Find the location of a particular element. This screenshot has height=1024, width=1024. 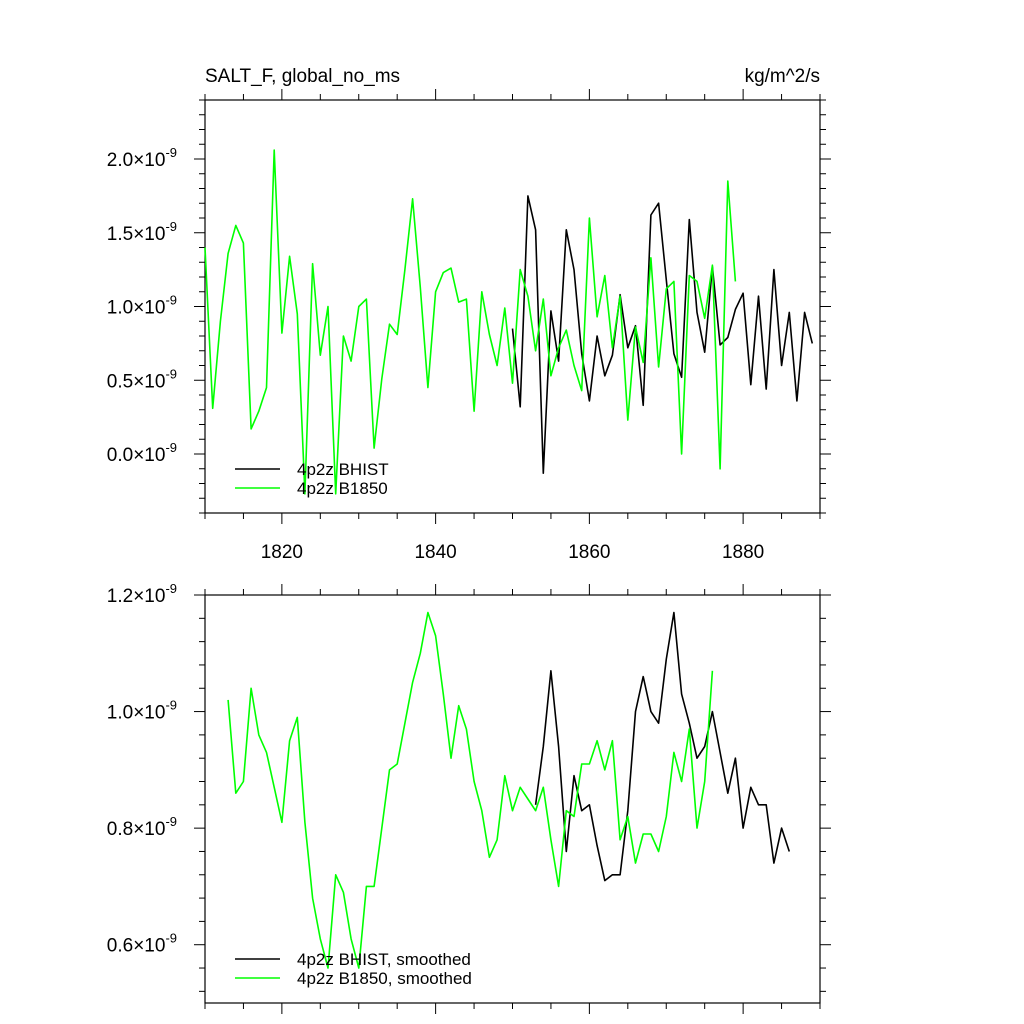

legend-label: 4p2z BHIST is located at coordinates (343, 469).